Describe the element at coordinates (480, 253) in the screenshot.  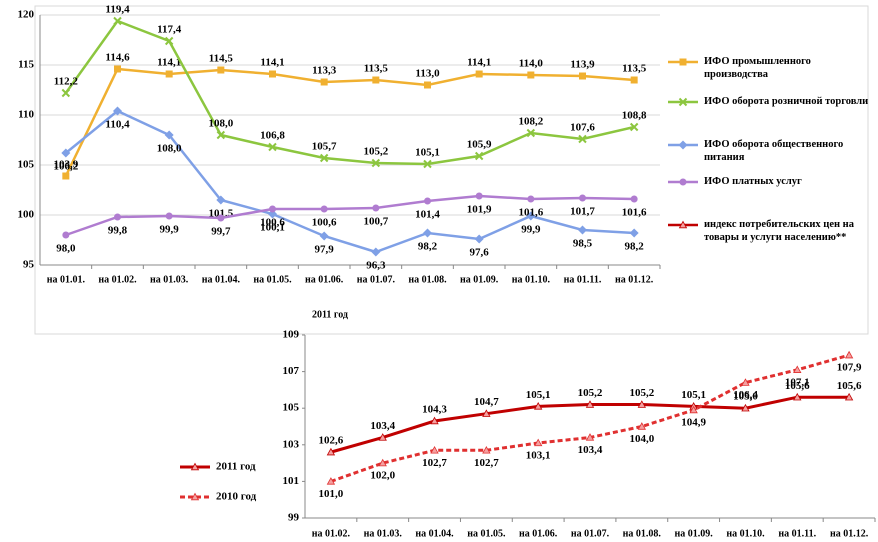
I see `data-label: 97,6` at that location.